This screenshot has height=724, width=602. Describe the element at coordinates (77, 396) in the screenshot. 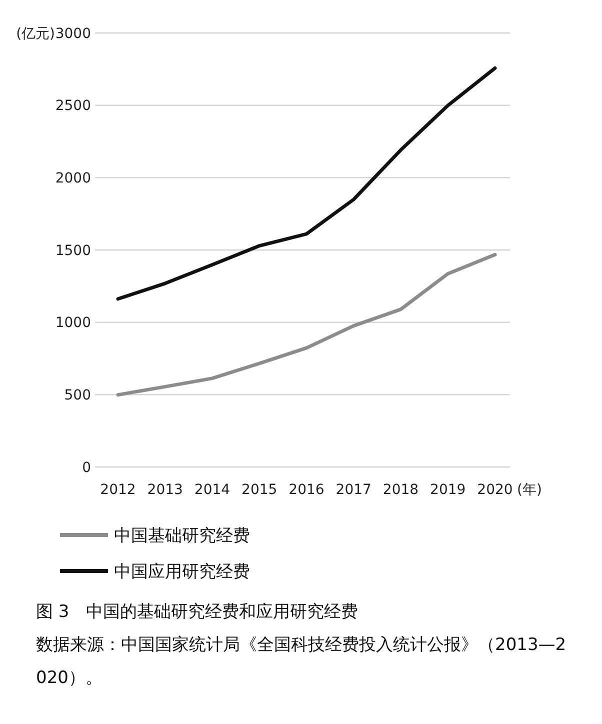

I see `y-tick-label: 500` at that location.